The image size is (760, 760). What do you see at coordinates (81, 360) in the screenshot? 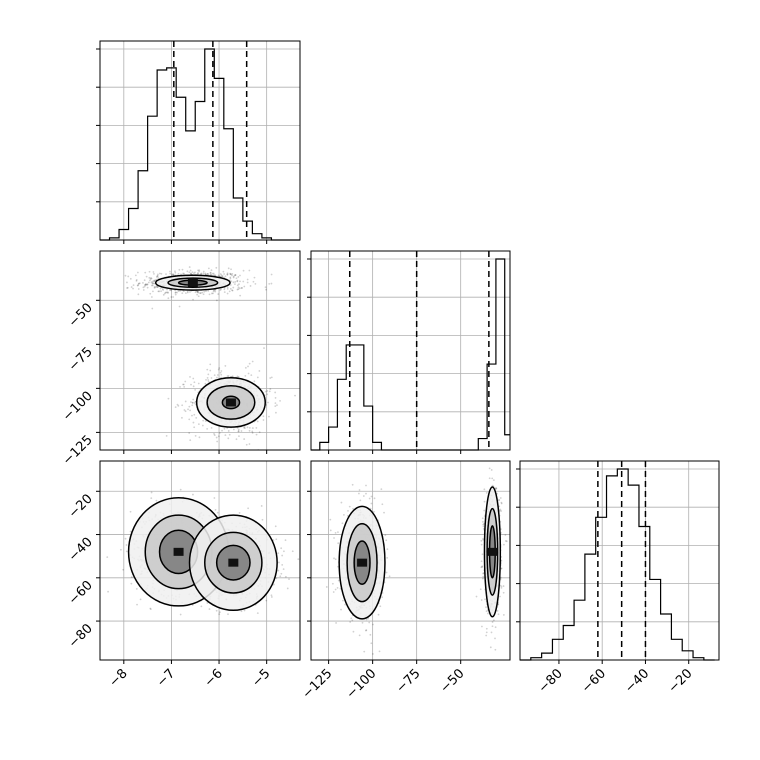
I see `y-tick-label: −75` at bounding box center [81, 360].